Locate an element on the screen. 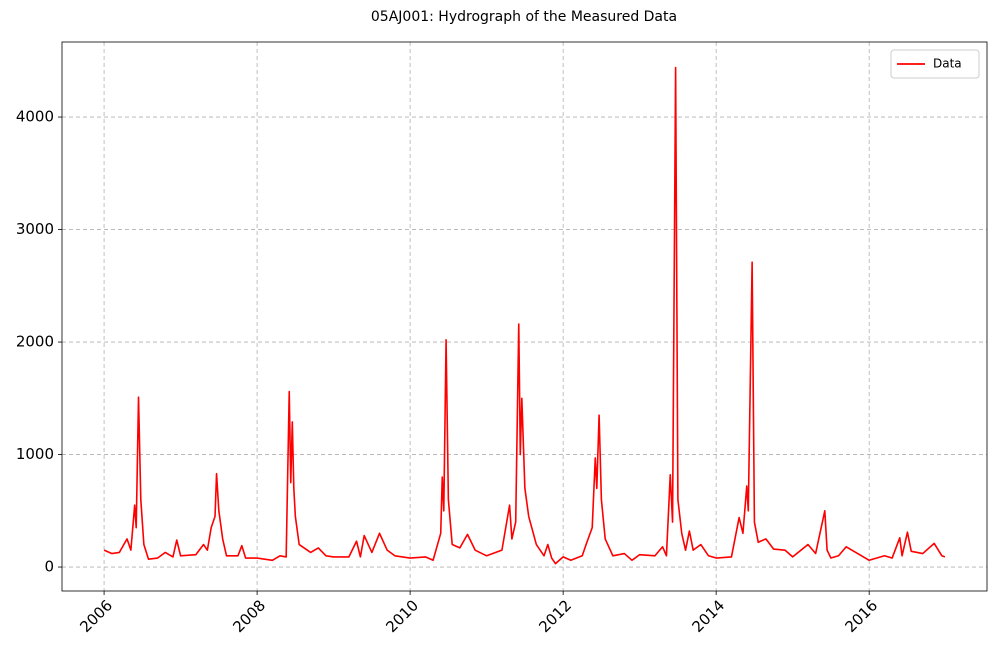 This screenshot has height=649, width=996. legend-box is located at coordinates (935, 64).